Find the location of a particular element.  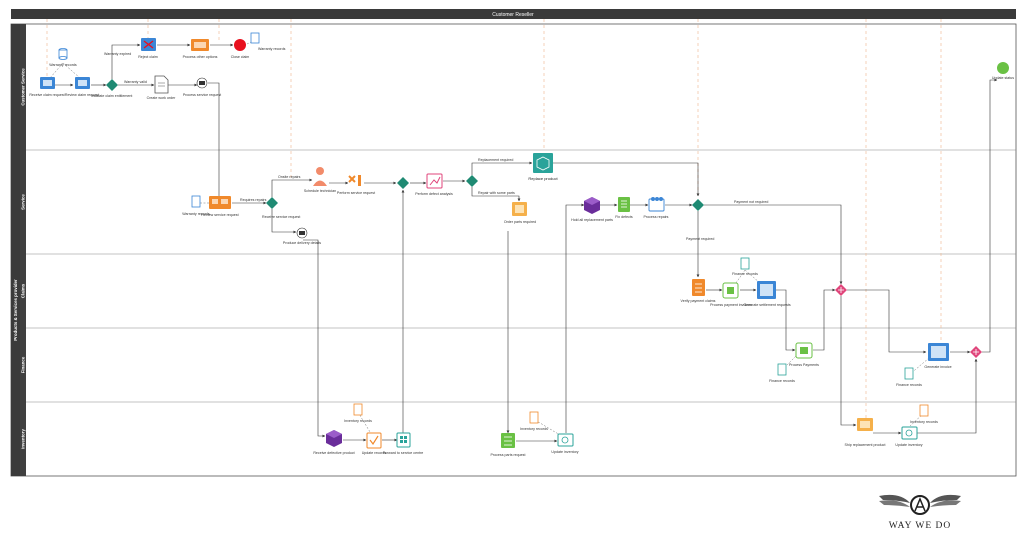

gateway-merge-claims is located at coordinates (841, 290).